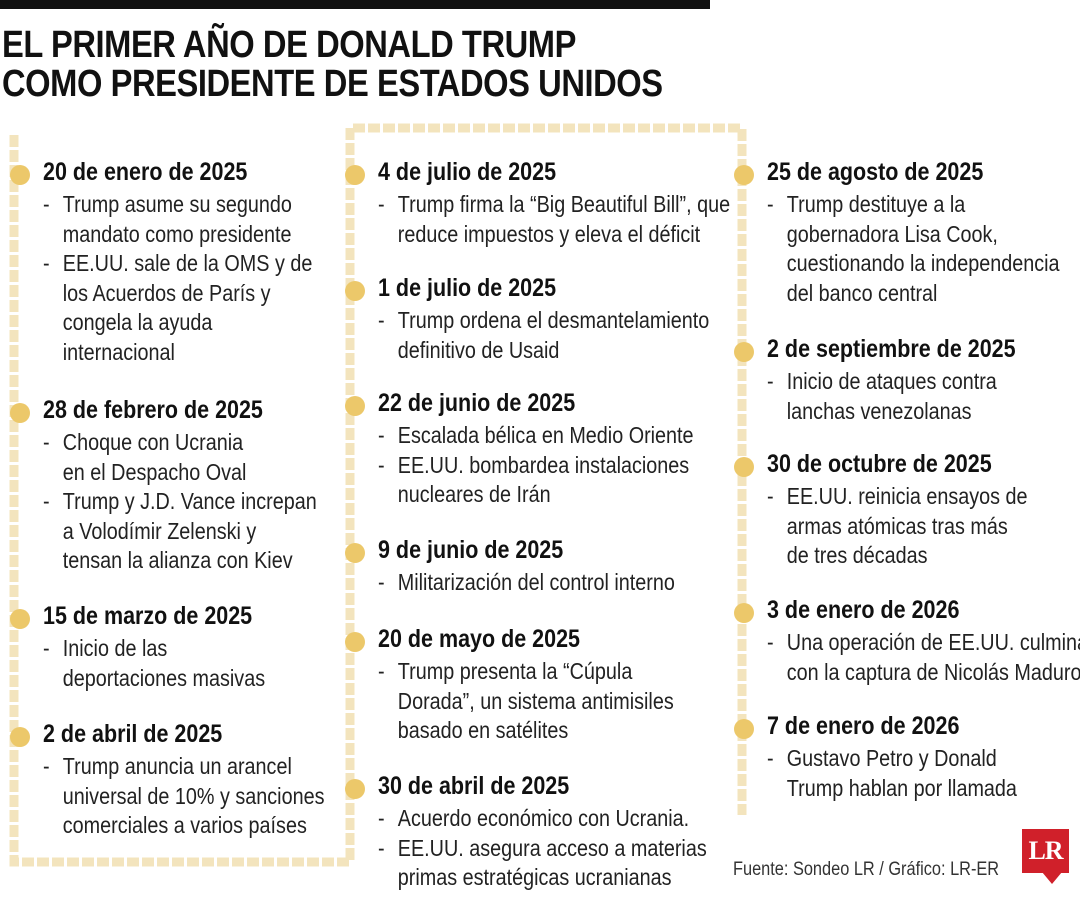 Image resolution: width=1080 pixels, height=900 pixels. I want to click on title-line-2: COMO PRESIDENTE DE ESTADOS UNIDOS, so click(332, 84).